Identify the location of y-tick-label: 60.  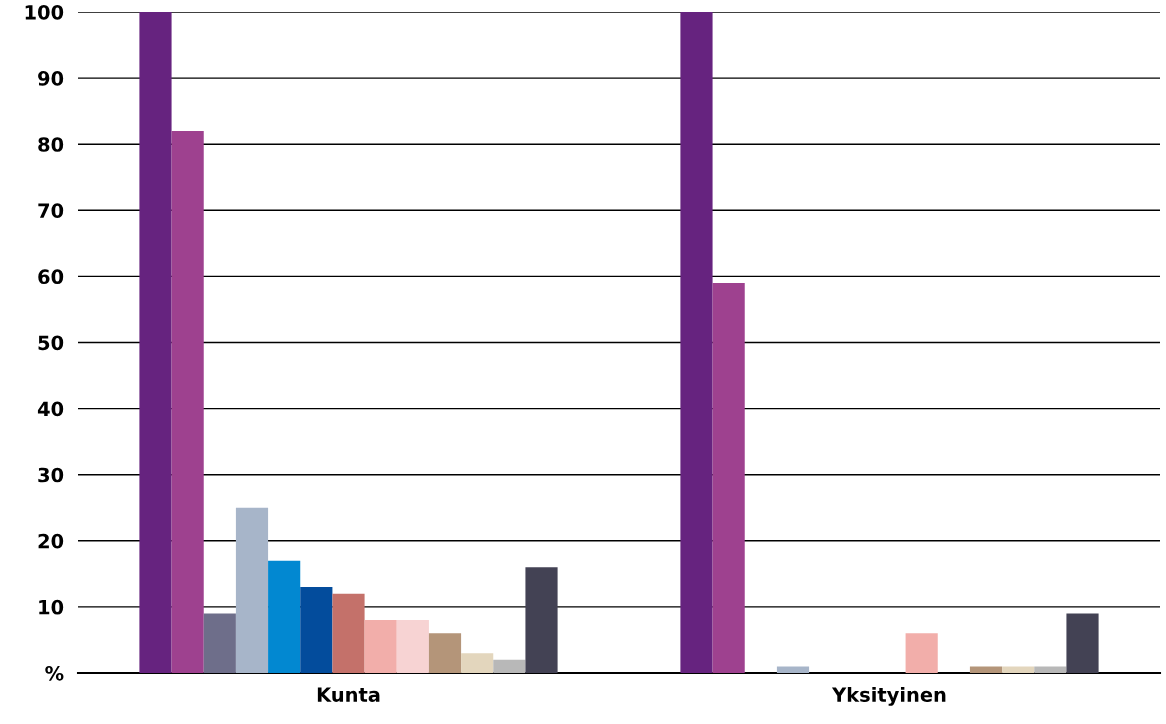
(51, 277).